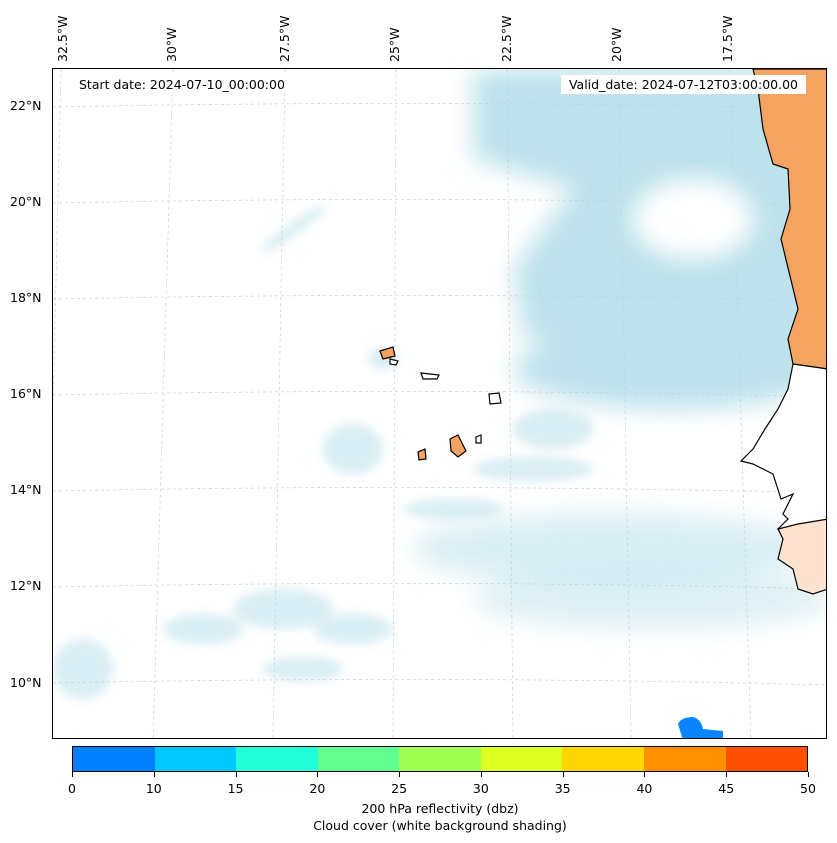  I want to click on colorbar-tick-label: 45, so click(726, 788).